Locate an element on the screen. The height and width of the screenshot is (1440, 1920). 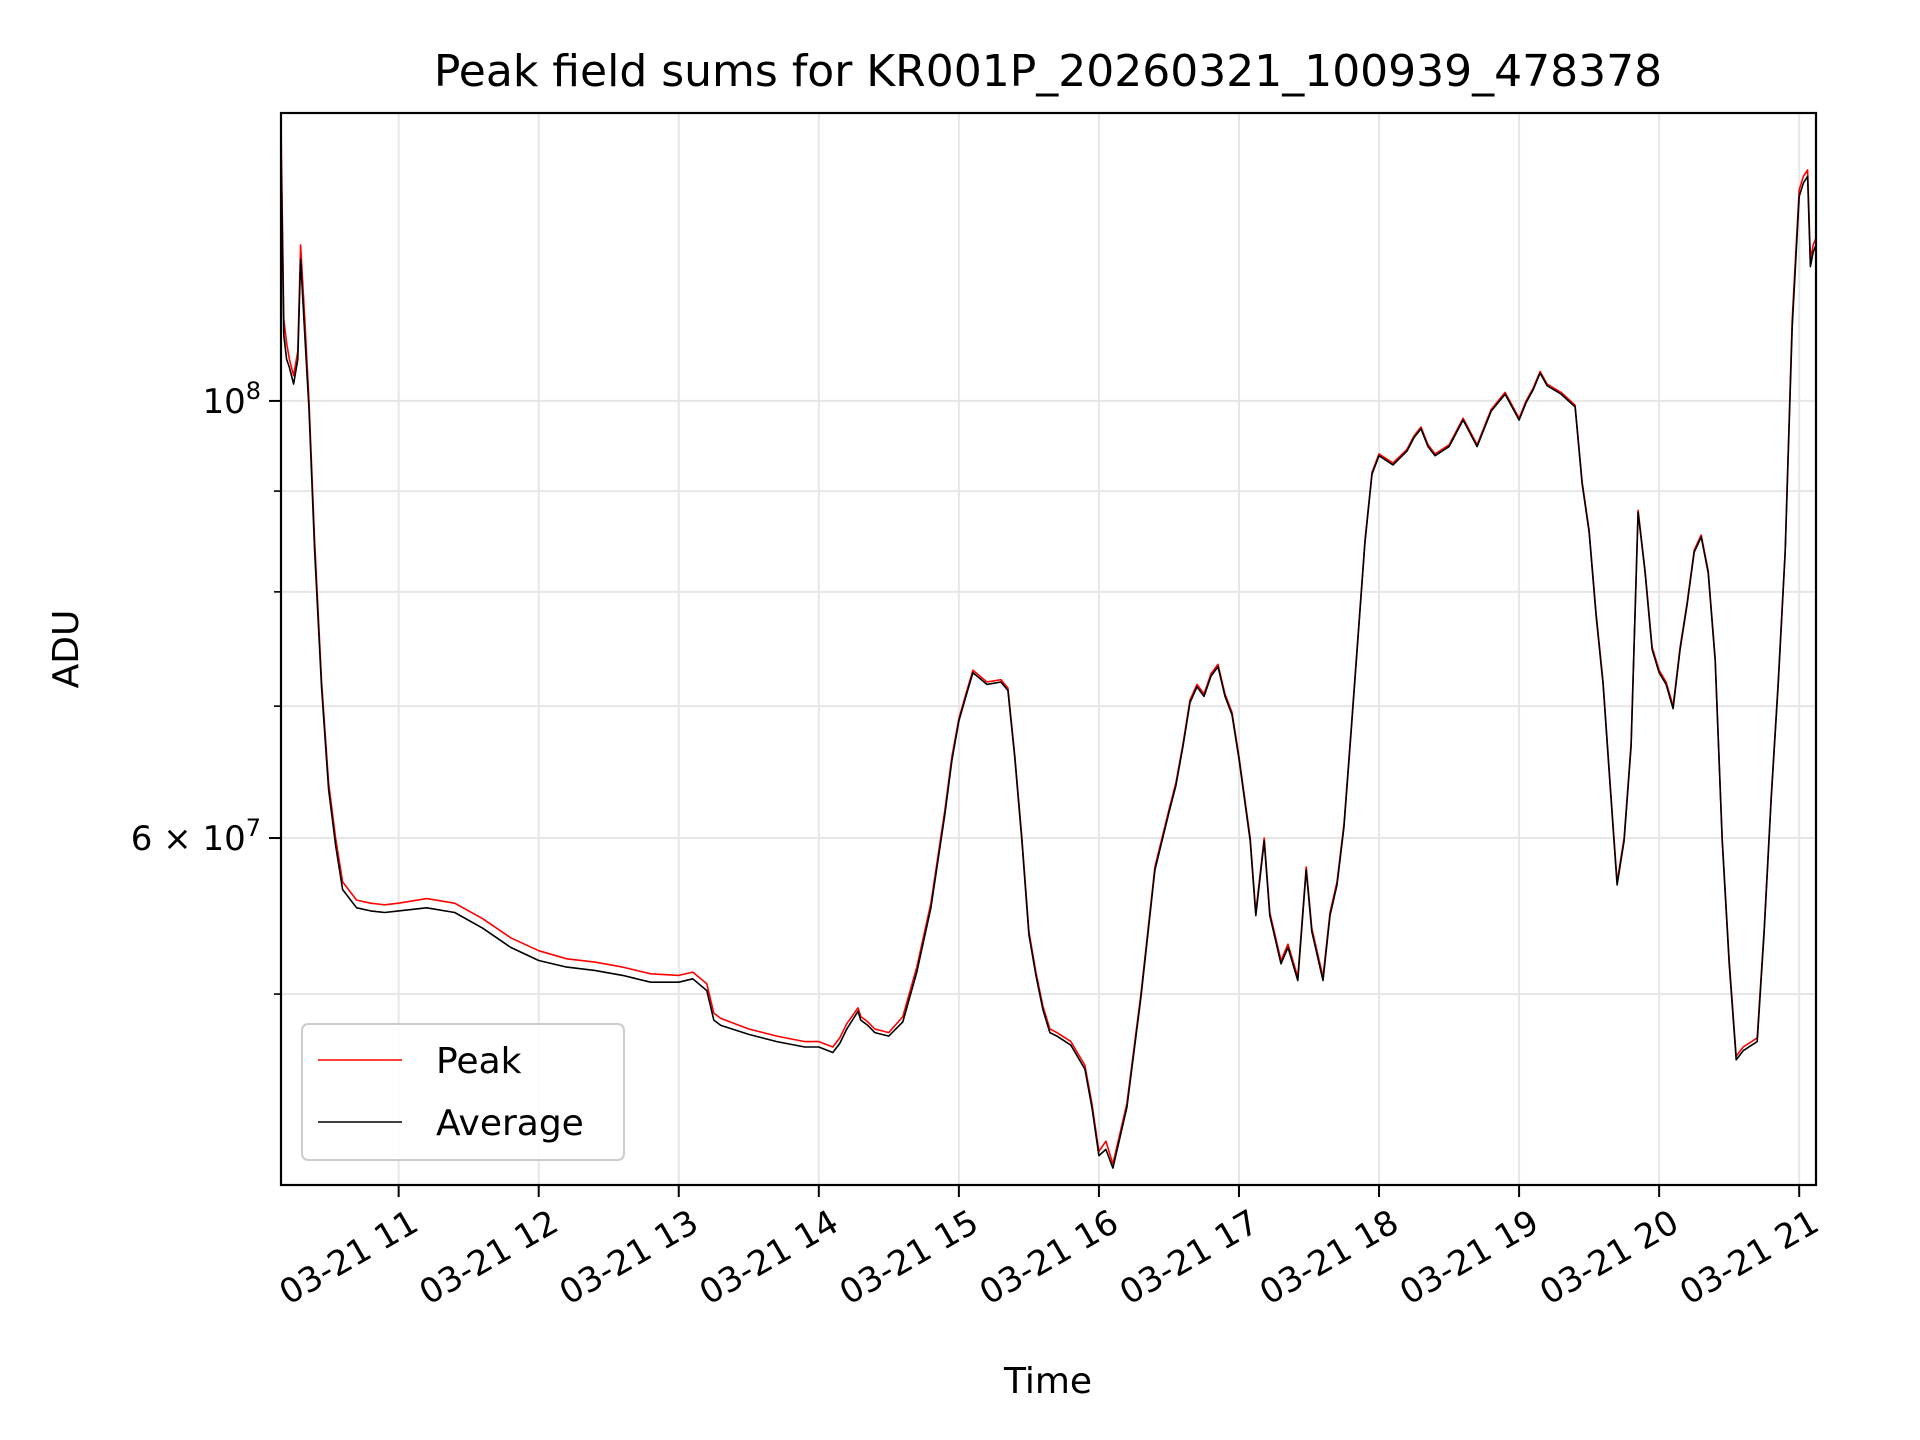
legend-label-peak: Peak is located at coordinates (479, 1061).